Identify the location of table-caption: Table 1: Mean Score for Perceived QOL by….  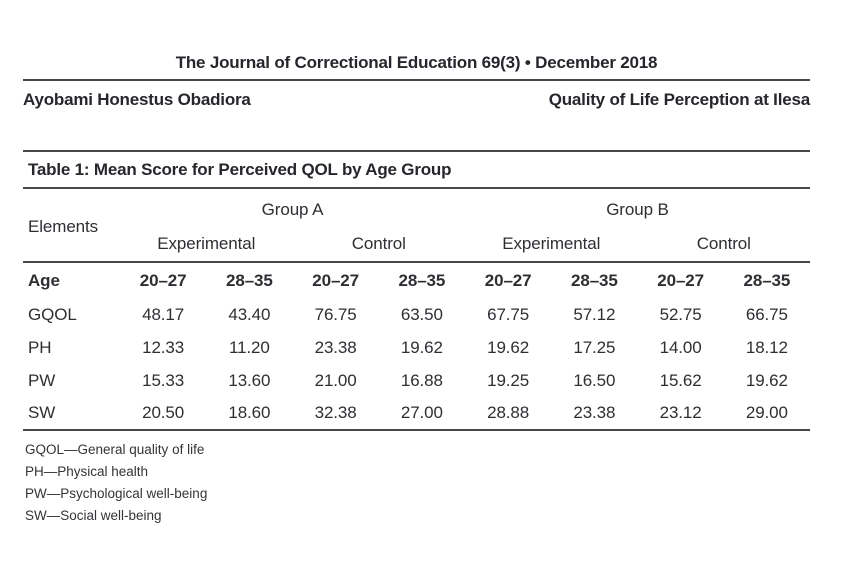
(416, 169).